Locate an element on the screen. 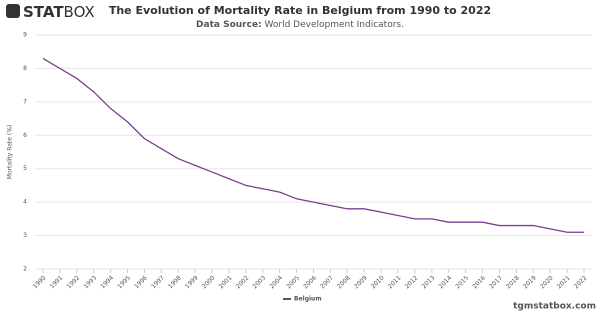 The image size is (600, 314). x-tick-label: 1995 is located at coordinates (124, 282).